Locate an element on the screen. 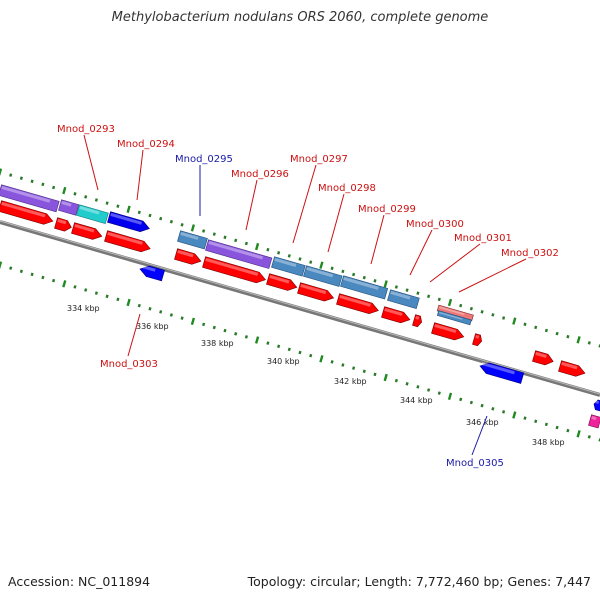 The image size is (600, 600). gene-block-0302b is located at coordinates (454, 318).